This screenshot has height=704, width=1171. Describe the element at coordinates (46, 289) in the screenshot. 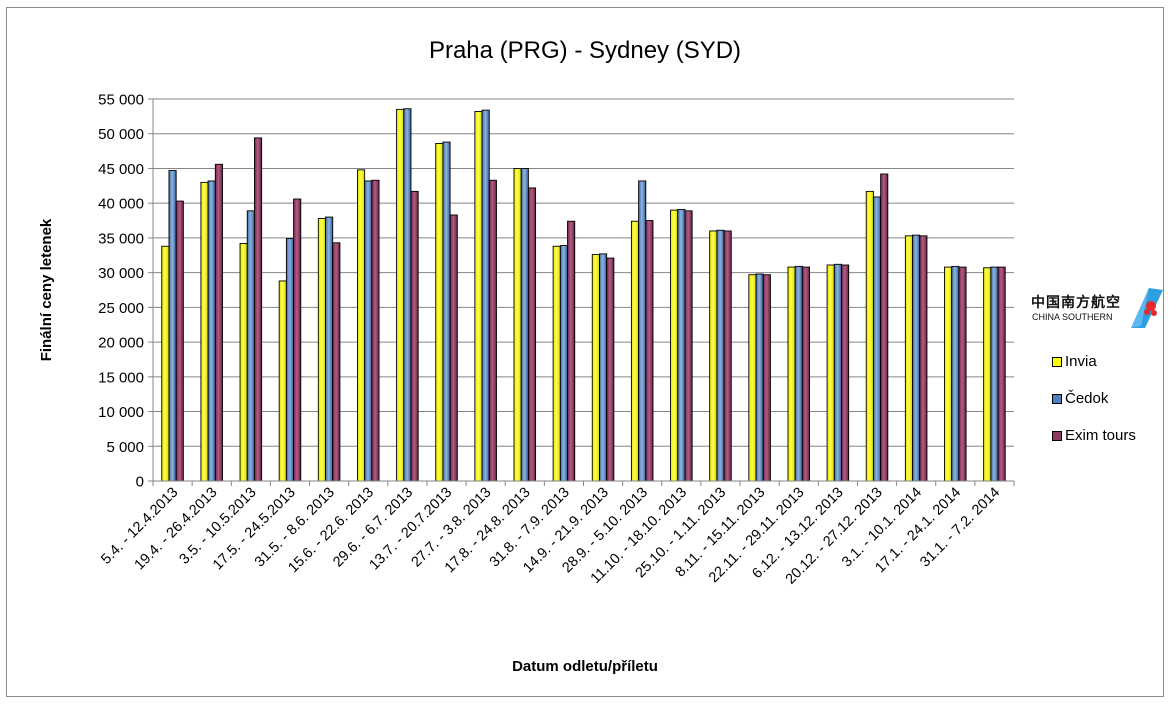

I see `y-axis-label: Finální ceny letenek` at that location.